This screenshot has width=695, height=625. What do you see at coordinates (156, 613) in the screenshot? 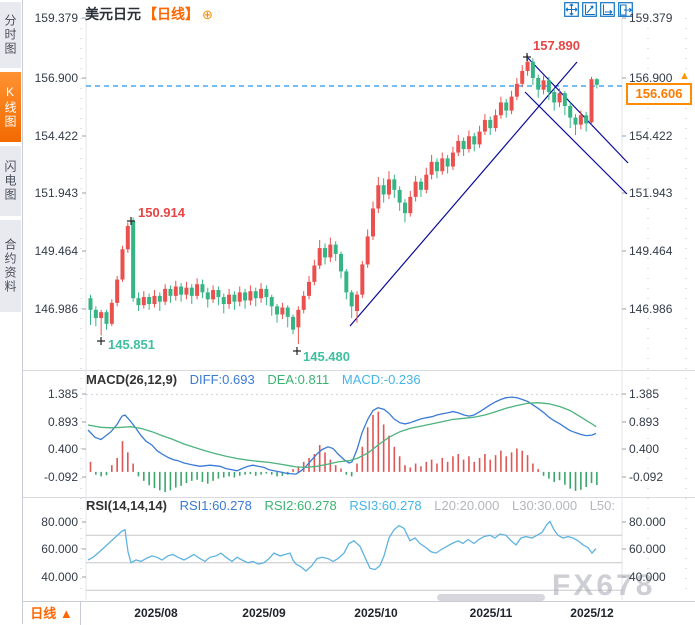
I see `date-axis-label: 2025/08` at bounding box center [156, 613].